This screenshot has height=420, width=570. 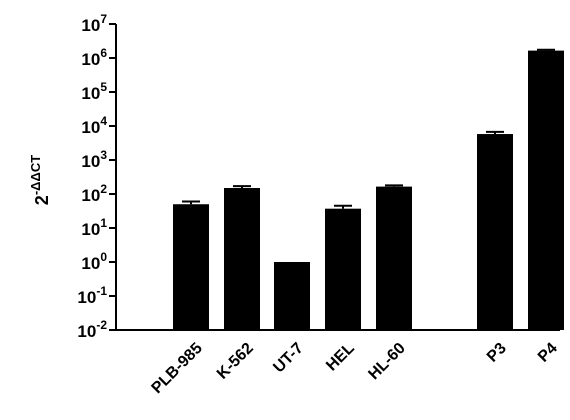 I want to click on y-tick-label: 10⁶, so click(x=94, y=57).